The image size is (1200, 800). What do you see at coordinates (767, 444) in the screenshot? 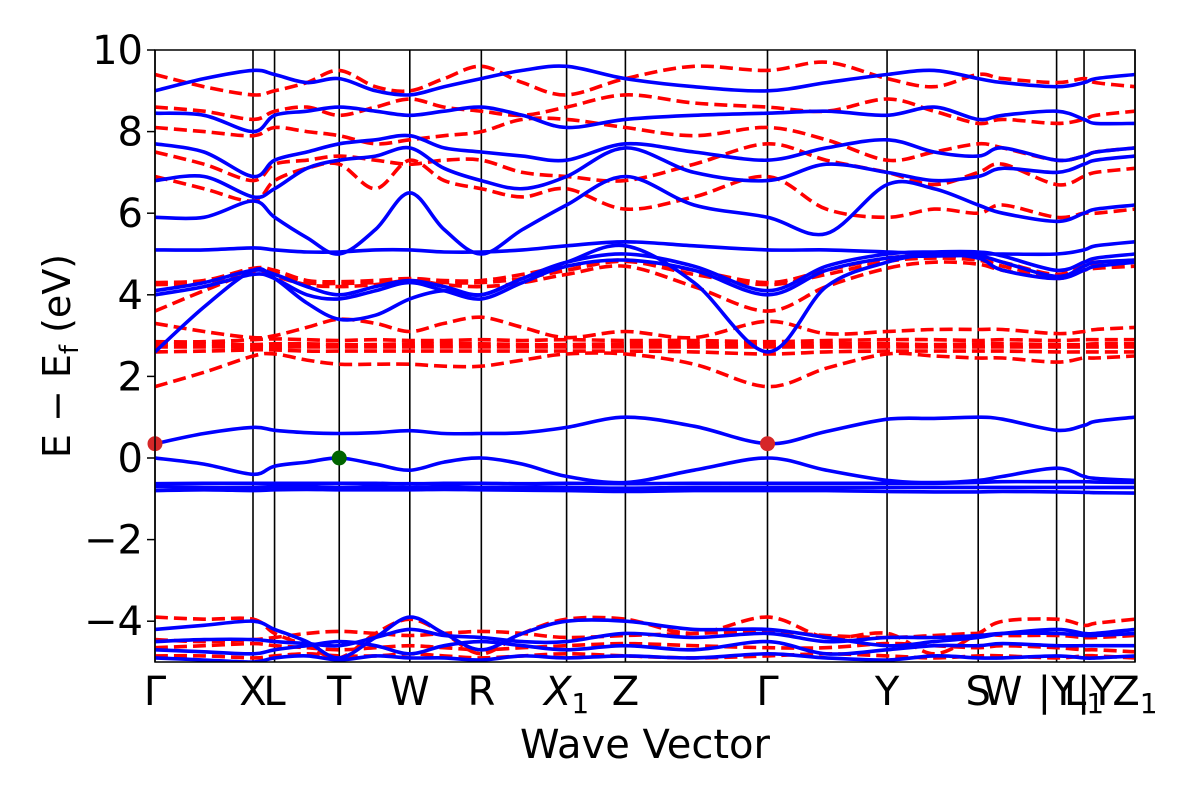
I see `cbm-marker` at bounding box center [767, 444].